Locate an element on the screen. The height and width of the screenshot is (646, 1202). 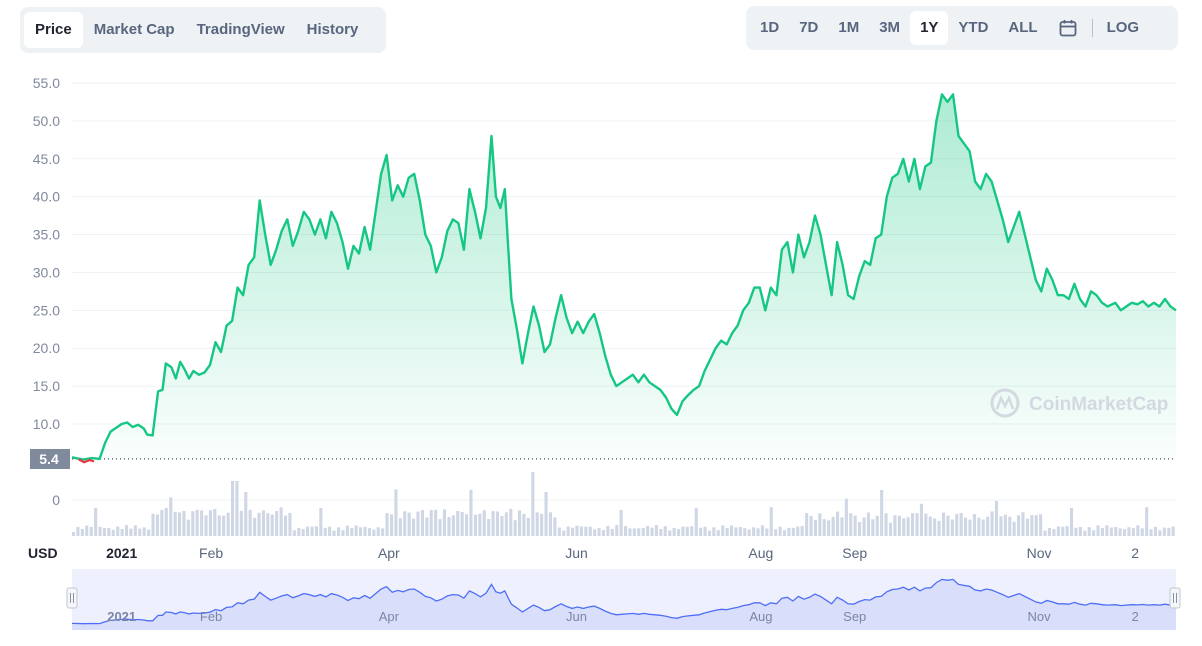
navigator-right-handle is located at coordinates (1175, 598).